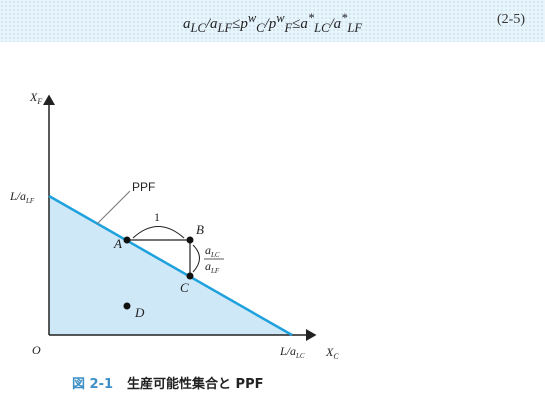  I want to click on point-b, so click(190, 240).